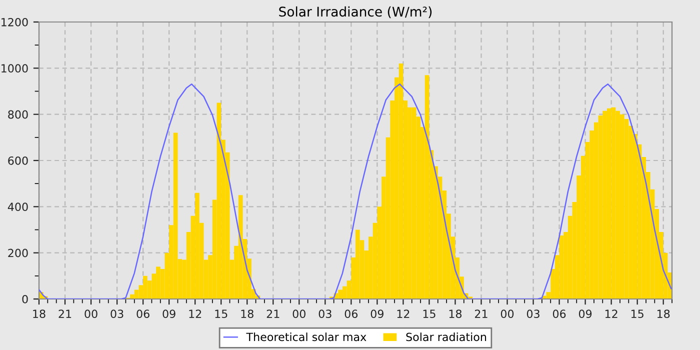  Describe the element at coordinates (15, 68) in the screenshot. I see `y-tick-label: 1000` at that location.